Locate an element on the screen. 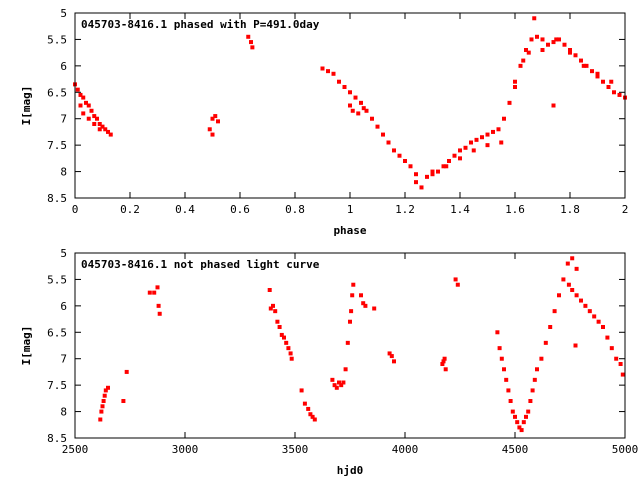 This screenshot has width=640, height=480. x-tick-label: 1.8 is located at coordinates (570, 209).